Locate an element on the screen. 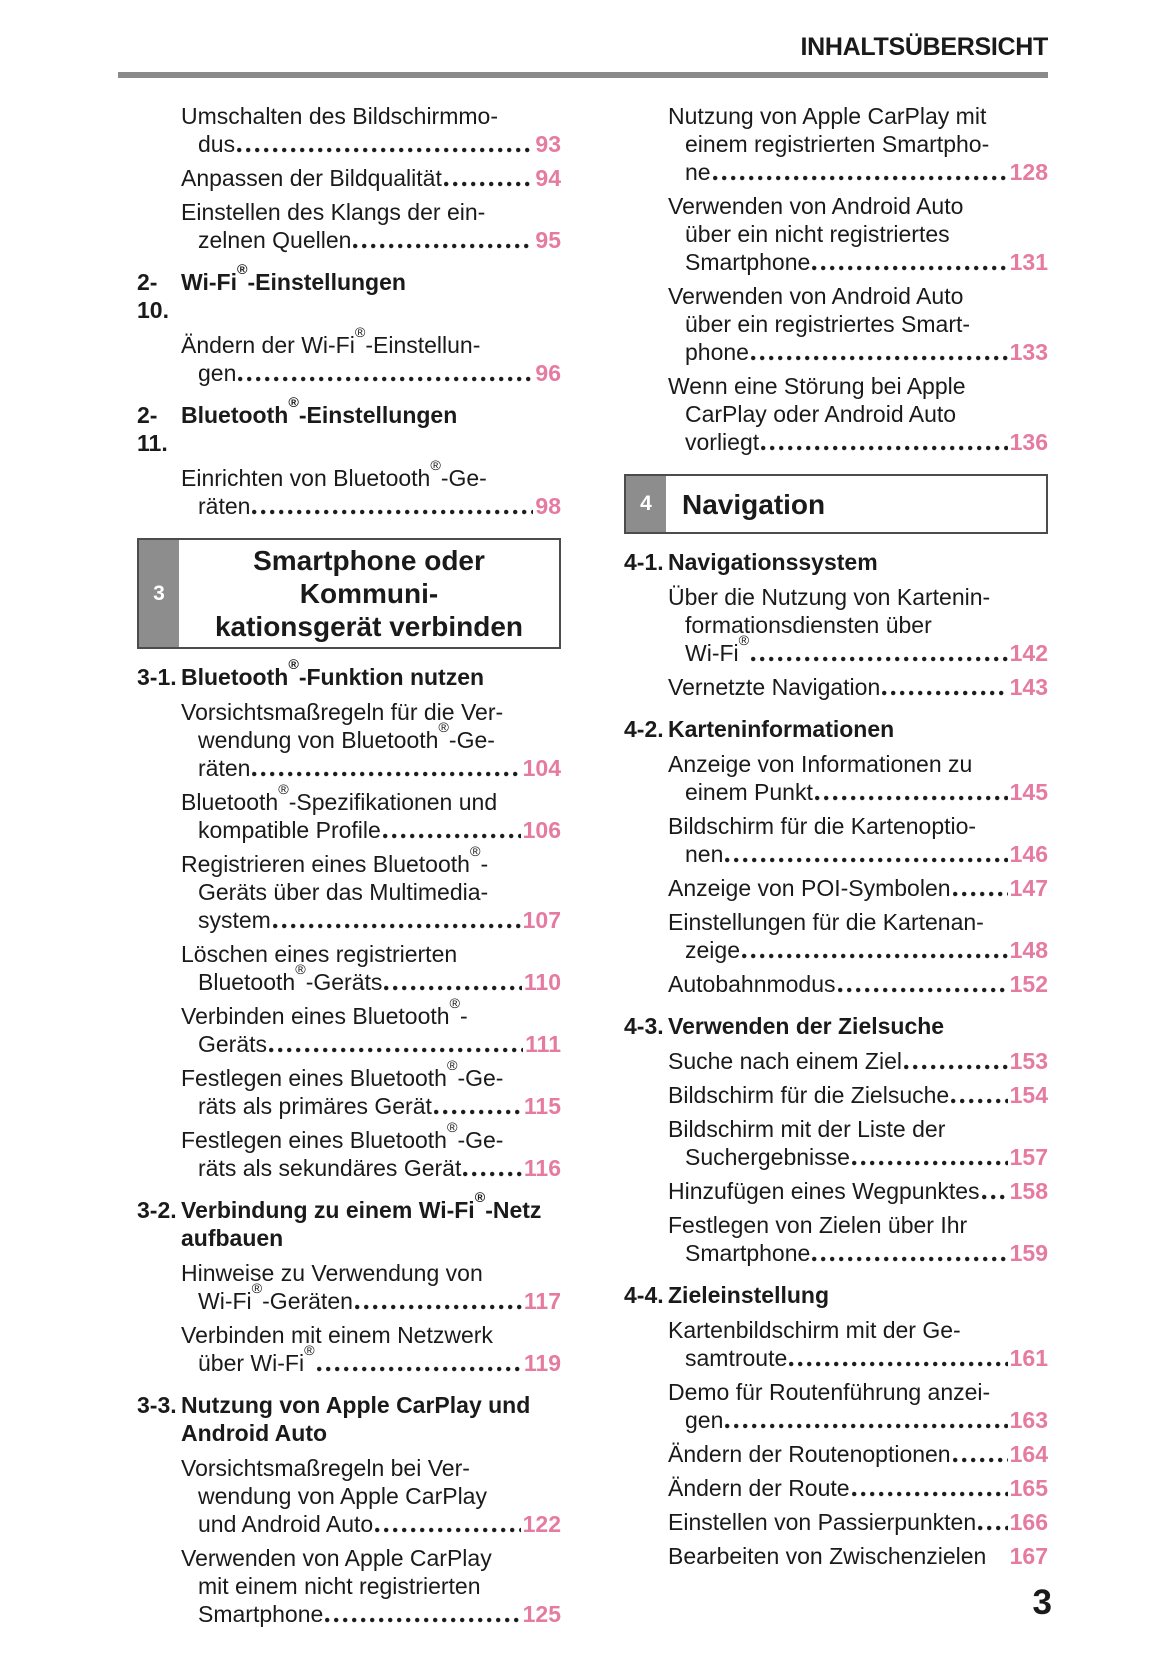  toc-entry-line: Nutzung von Apple CarPlay mit is located at coordinates (827, 116).